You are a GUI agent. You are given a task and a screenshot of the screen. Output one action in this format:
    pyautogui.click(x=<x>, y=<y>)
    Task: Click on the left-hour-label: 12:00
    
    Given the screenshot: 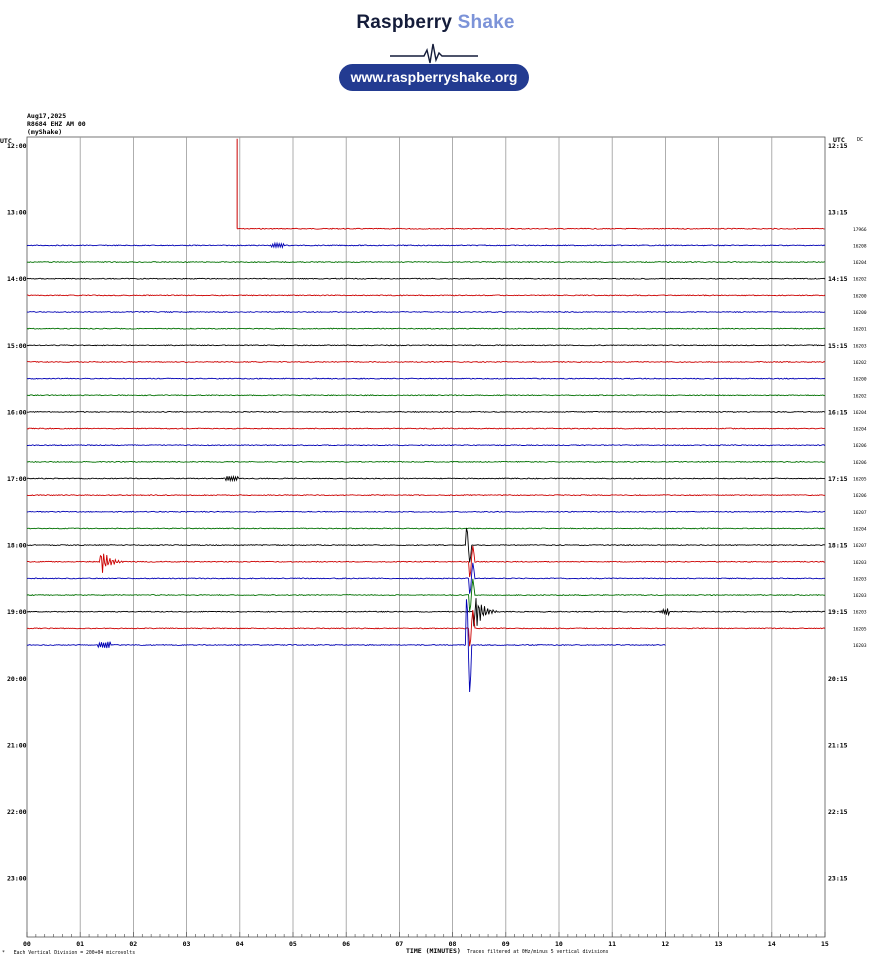 What is the action you would take?
    pyautogui.click(x=17, y=146)
    